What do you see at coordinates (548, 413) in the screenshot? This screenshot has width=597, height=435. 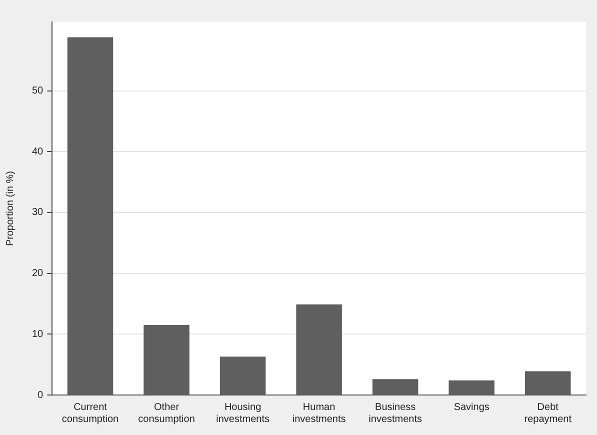 I see `x-tick-label: Debt repayment` at bounding box center [548, 413].